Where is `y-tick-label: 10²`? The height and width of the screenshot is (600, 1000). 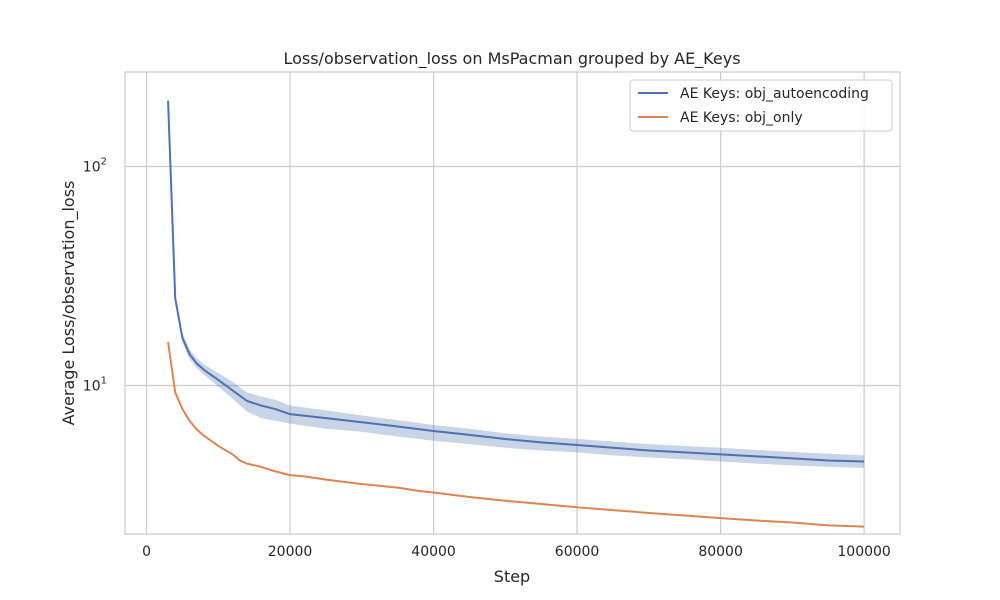 y-tick-label: 10² is located at coordinates (95, 165).